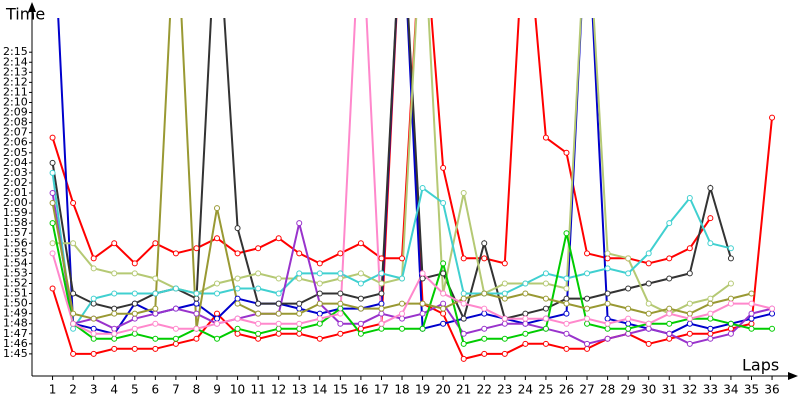  What do you see at coordinates (15, 152) in the screenshot?
I see `y-tick-label: 2:05` at bounding box center [15, 152].